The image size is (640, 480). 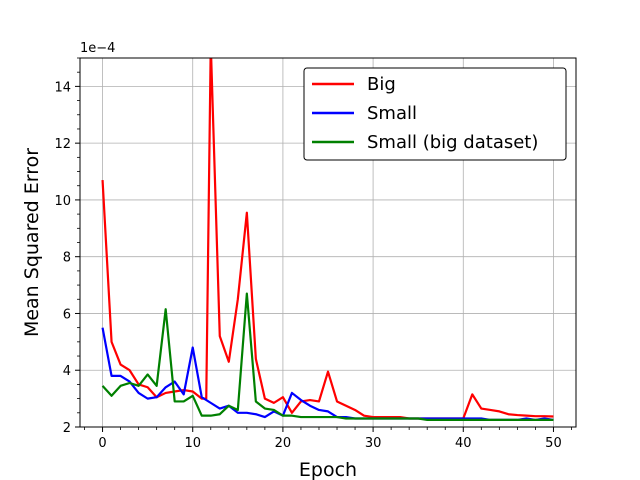 What do you see at coordinates (67, 428) in the screenshot?
I see `y-tick-label: 2` at bounding box center [67, 428].